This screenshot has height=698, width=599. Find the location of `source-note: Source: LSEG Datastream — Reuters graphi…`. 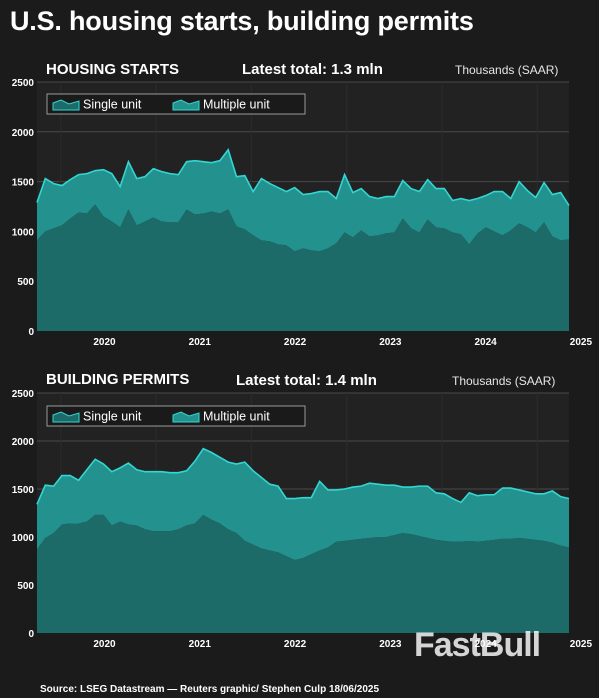

source-note: Source: LSEG Datastream — Reuters graphi… is located at coordinates (210, 689).